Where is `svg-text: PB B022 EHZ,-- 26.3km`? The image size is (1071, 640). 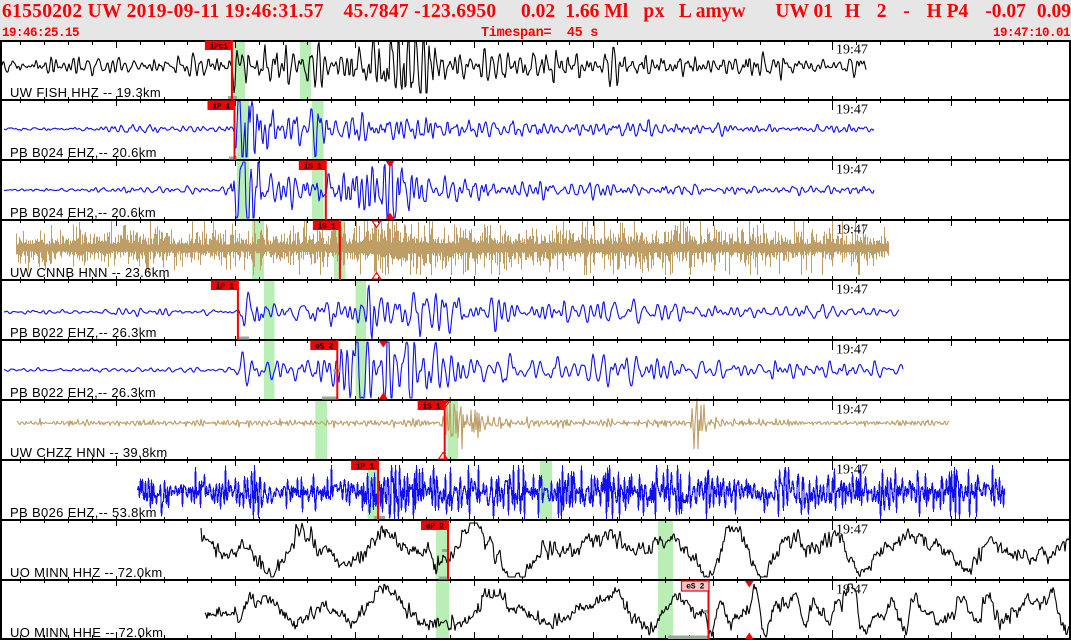
svg-text: PB B022 EHZ,-- 26.3km is located at coordinates (83, 332).